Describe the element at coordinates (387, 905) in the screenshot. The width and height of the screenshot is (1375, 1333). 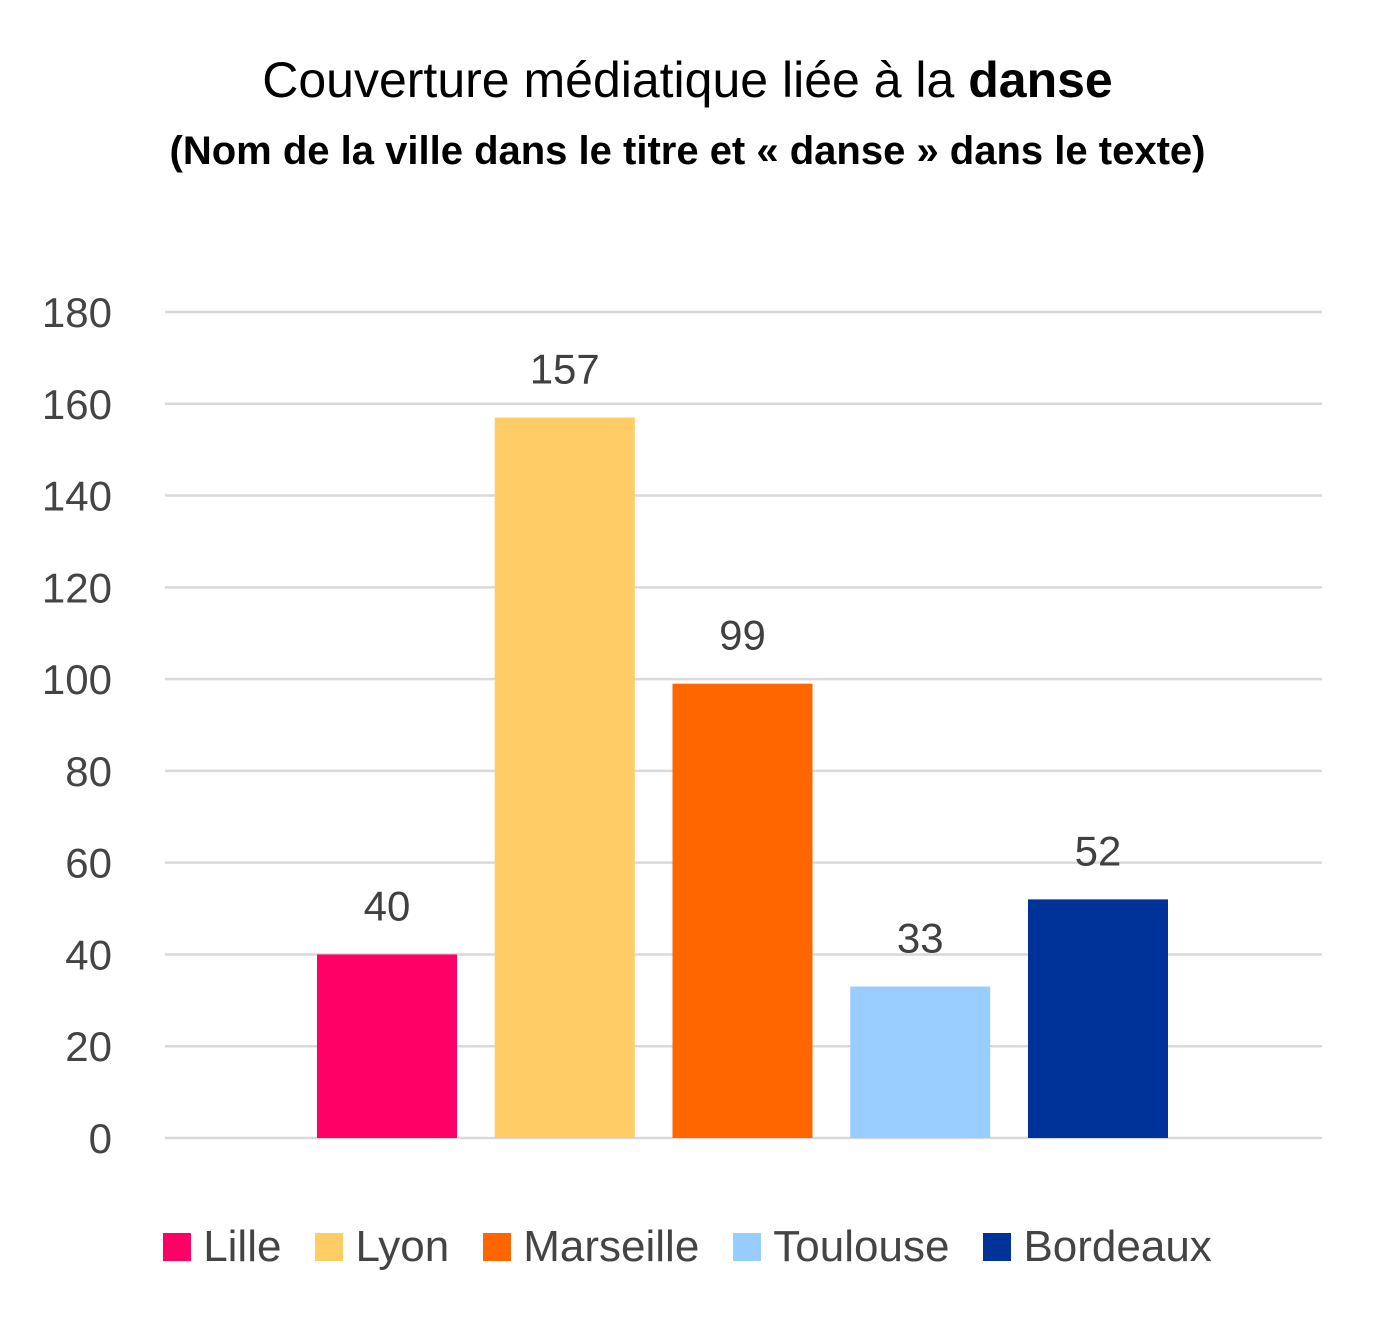
I see `data-label-lille: 40` at that location.